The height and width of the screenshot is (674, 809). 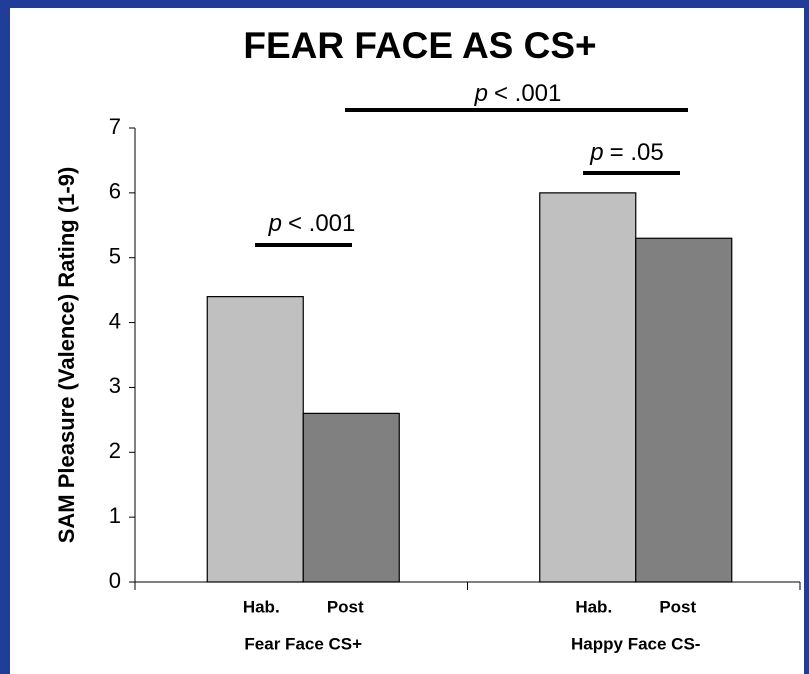 I want to click on y-tick-label: 6, so click(x=115, y=191).